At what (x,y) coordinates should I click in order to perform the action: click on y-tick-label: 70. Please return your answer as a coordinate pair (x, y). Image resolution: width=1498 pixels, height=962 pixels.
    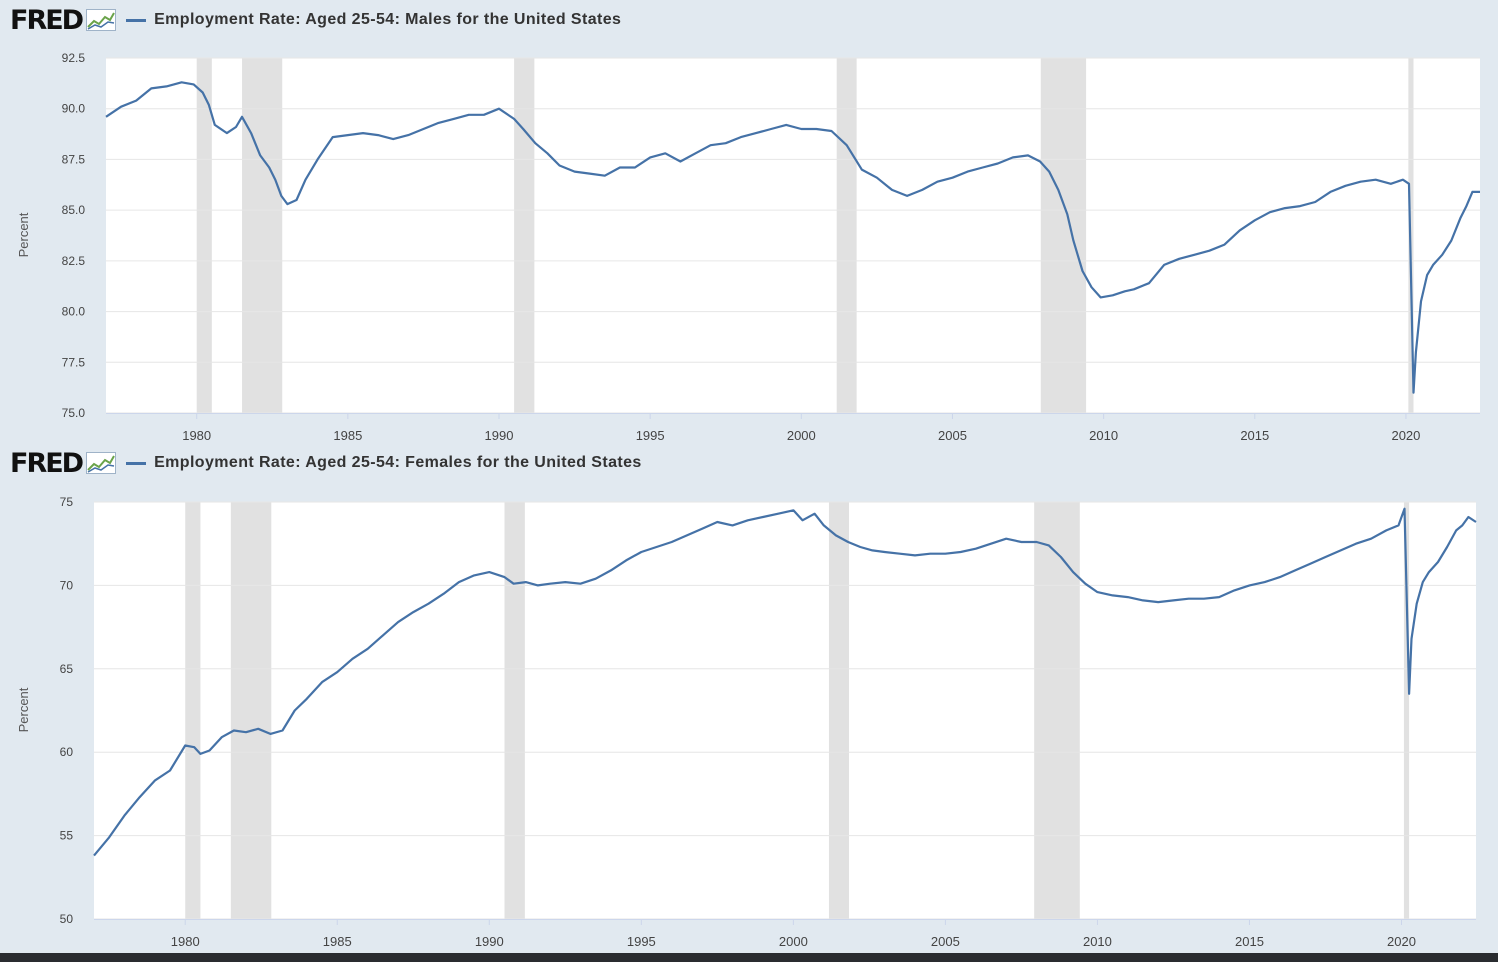
    Looking at the image, I should click on (67, 585).